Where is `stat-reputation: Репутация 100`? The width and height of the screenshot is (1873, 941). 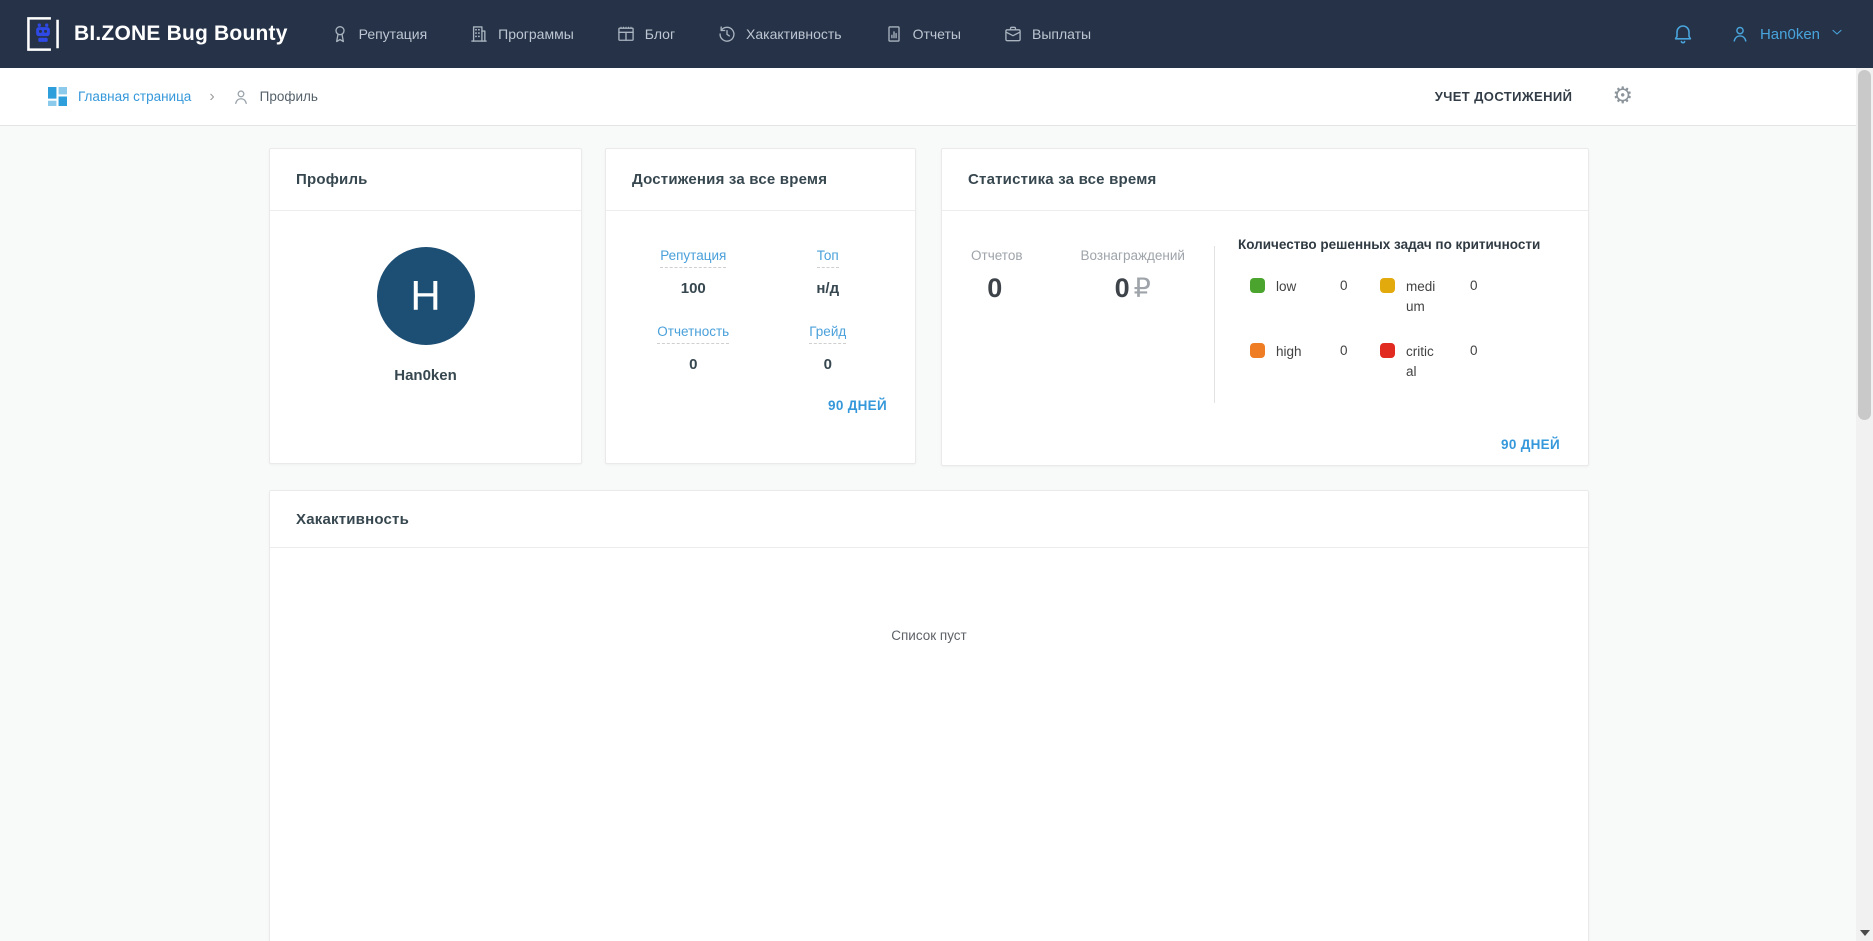 stat-reputation: Репутация 100 is located at coordinates (693, 272).